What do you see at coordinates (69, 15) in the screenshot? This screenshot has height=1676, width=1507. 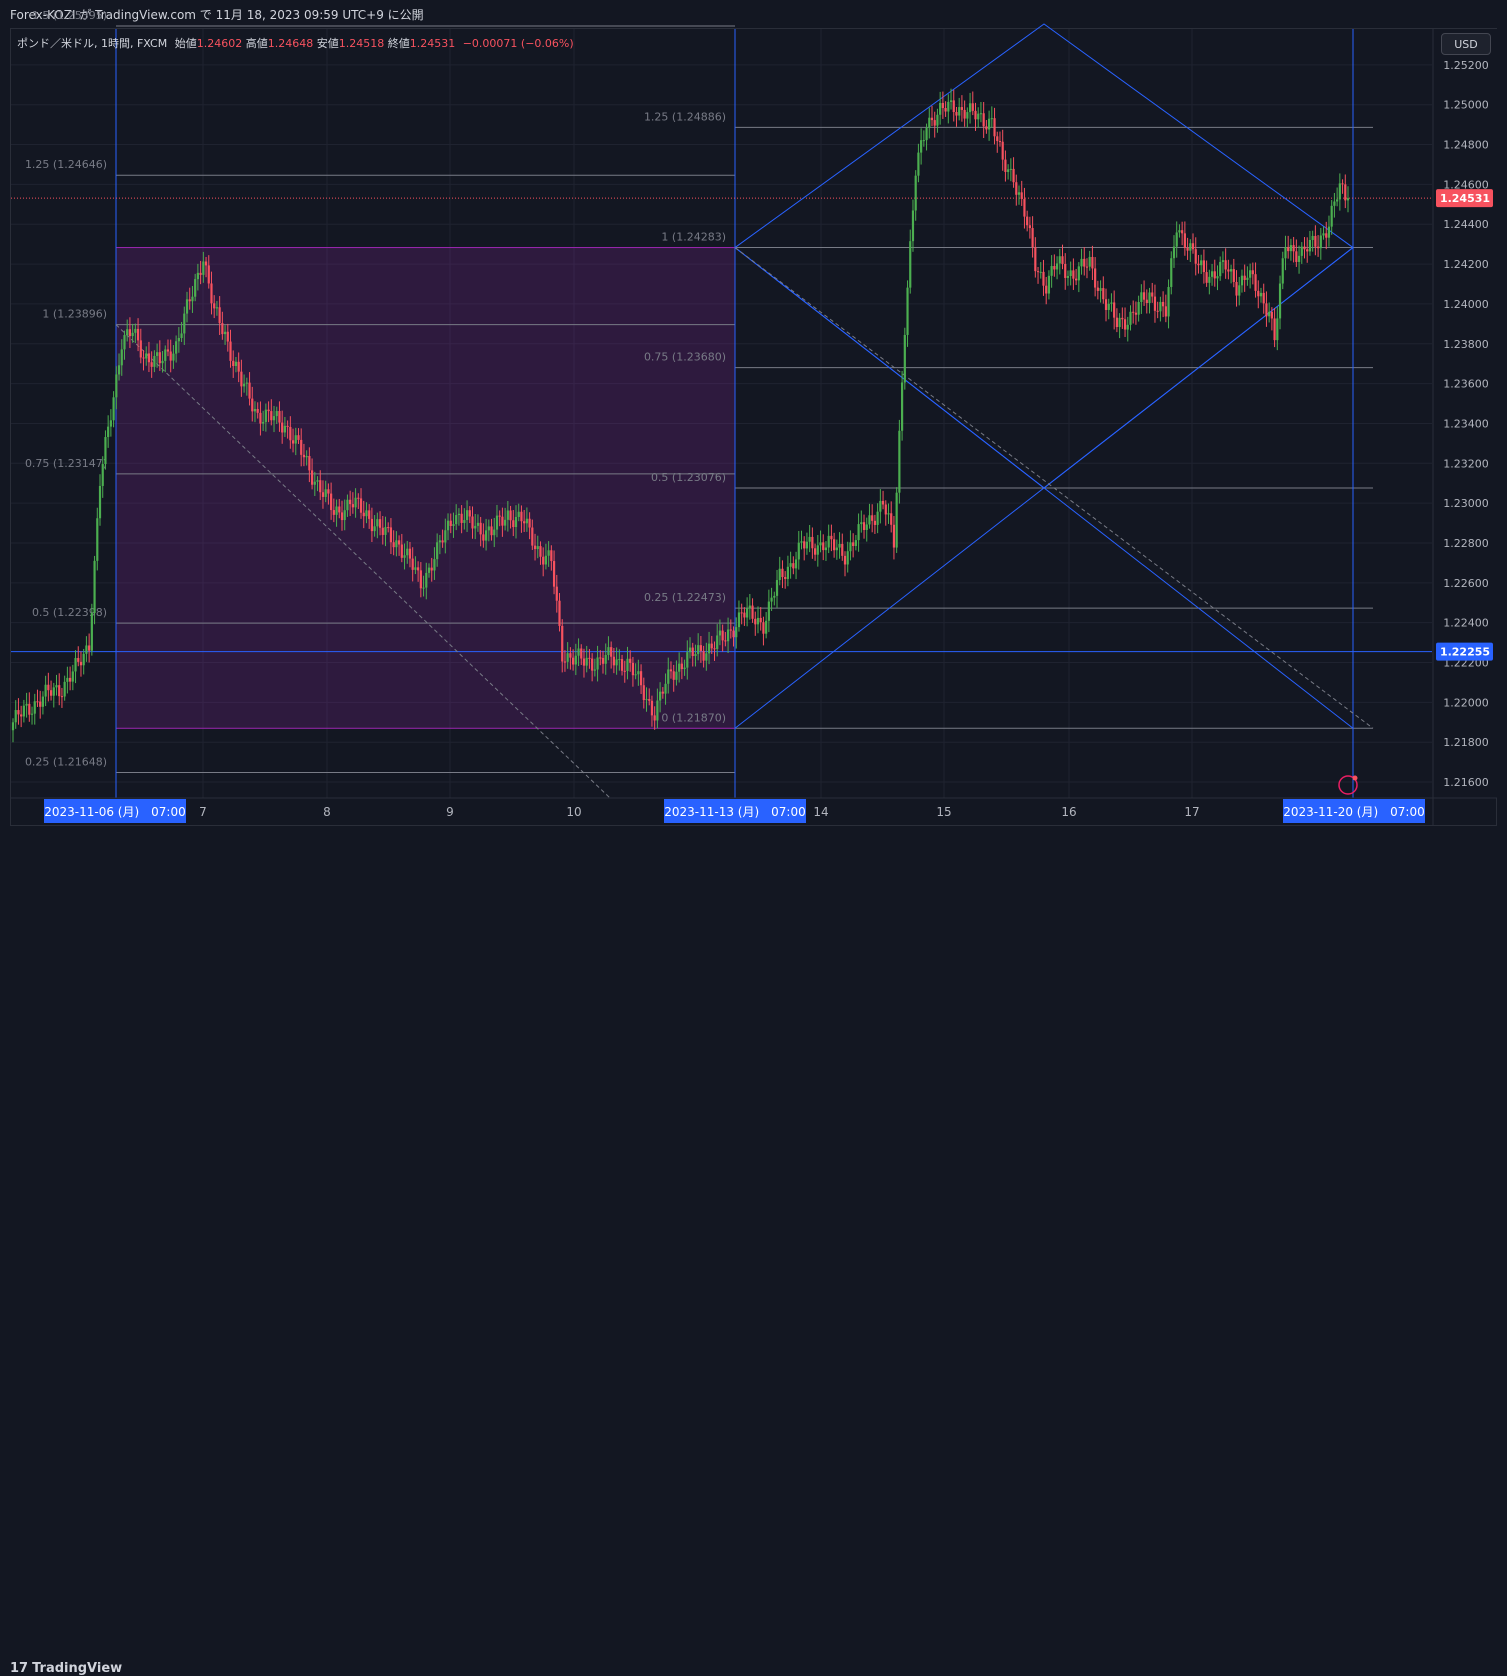 I see `fib-label-left: 1.5 (1.25395)` at bounding box center [69, 15].